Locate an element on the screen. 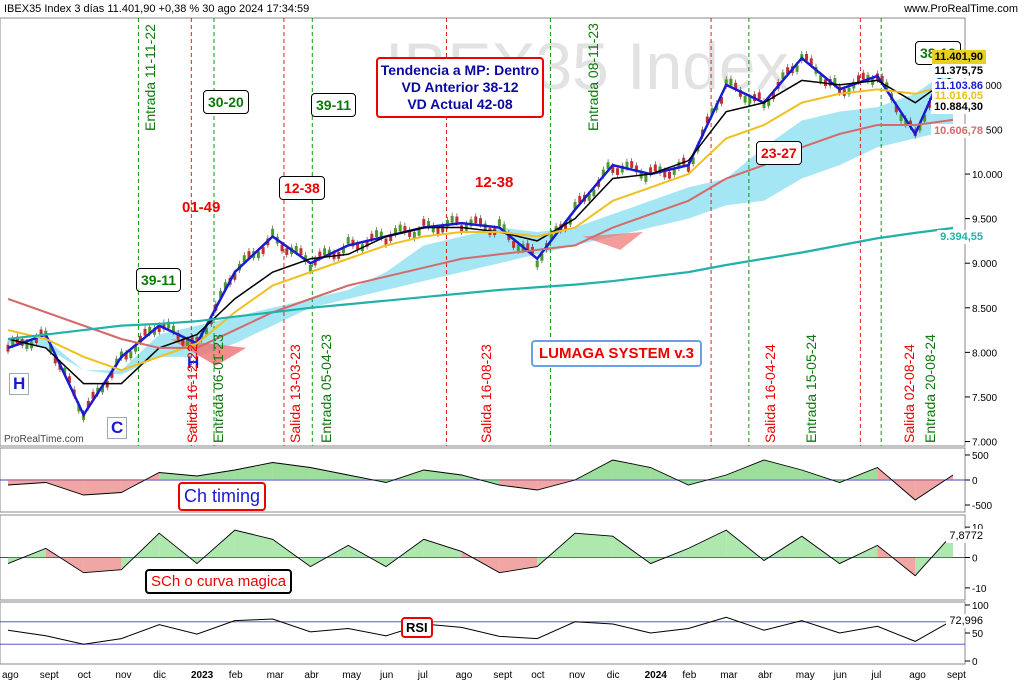  ch-timing-y-tick-label: -500 is located at coordinates (982, 506).